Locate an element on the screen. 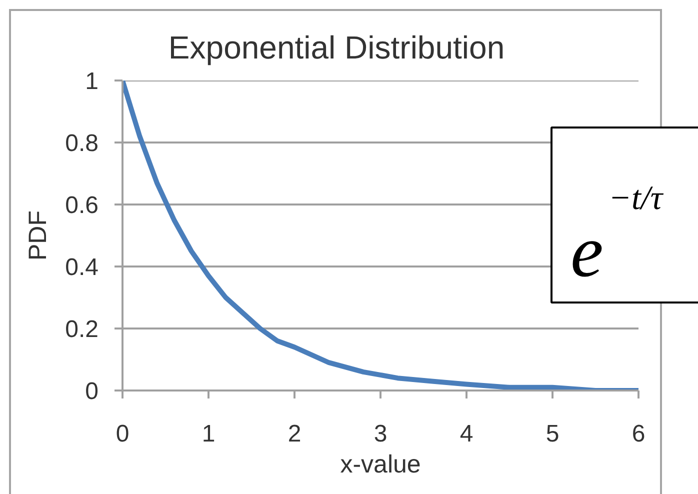 This screenshot has width=698, height=494. annotation: e−t/τ is located at coordinates (617, 236).